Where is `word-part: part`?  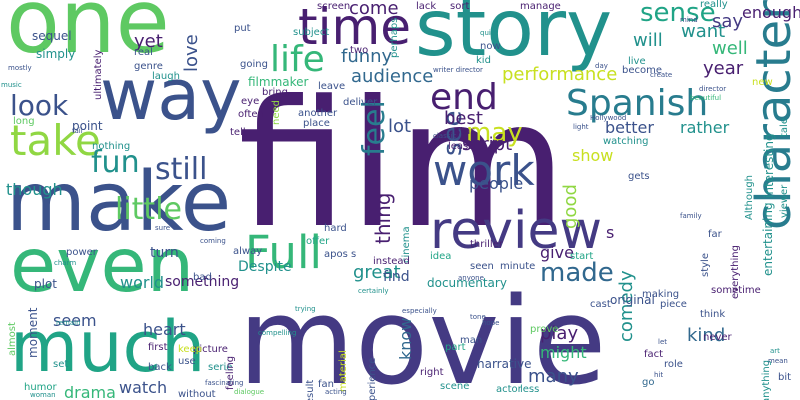 word-part: part is located at coordinates (455, 347).